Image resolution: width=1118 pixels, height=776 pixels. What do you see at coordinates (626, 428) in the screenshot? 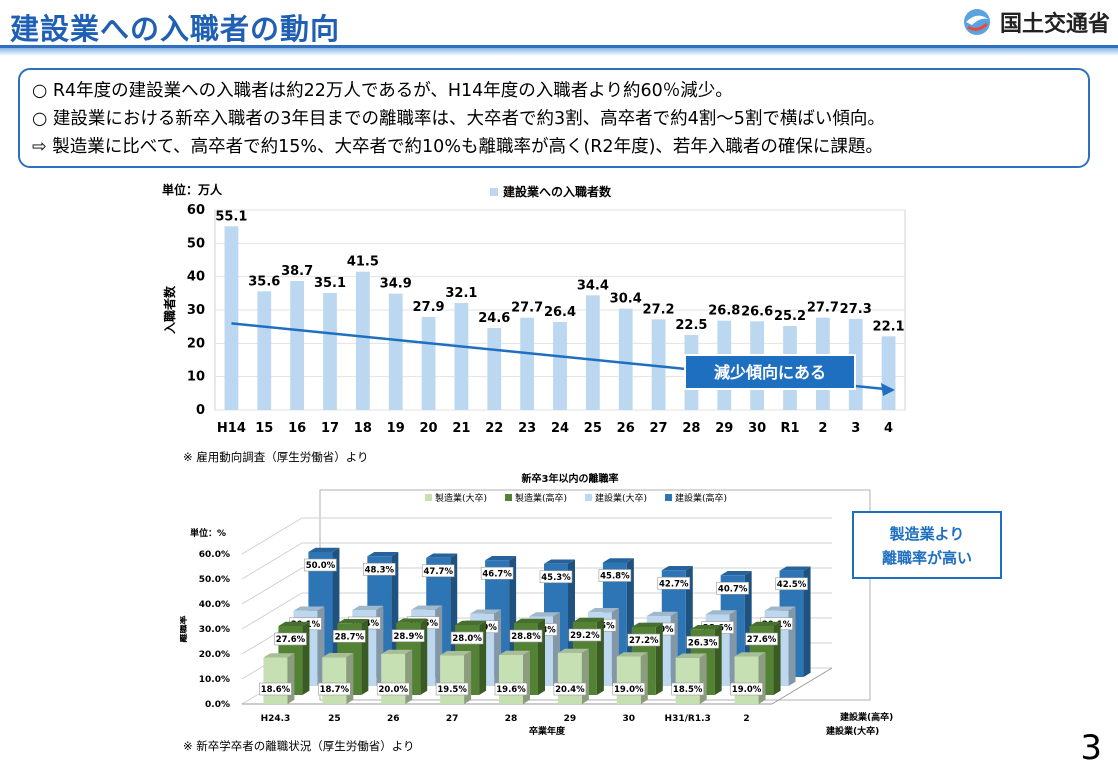
I see `x-tick-label: 26` at bounding box center [626, 428].